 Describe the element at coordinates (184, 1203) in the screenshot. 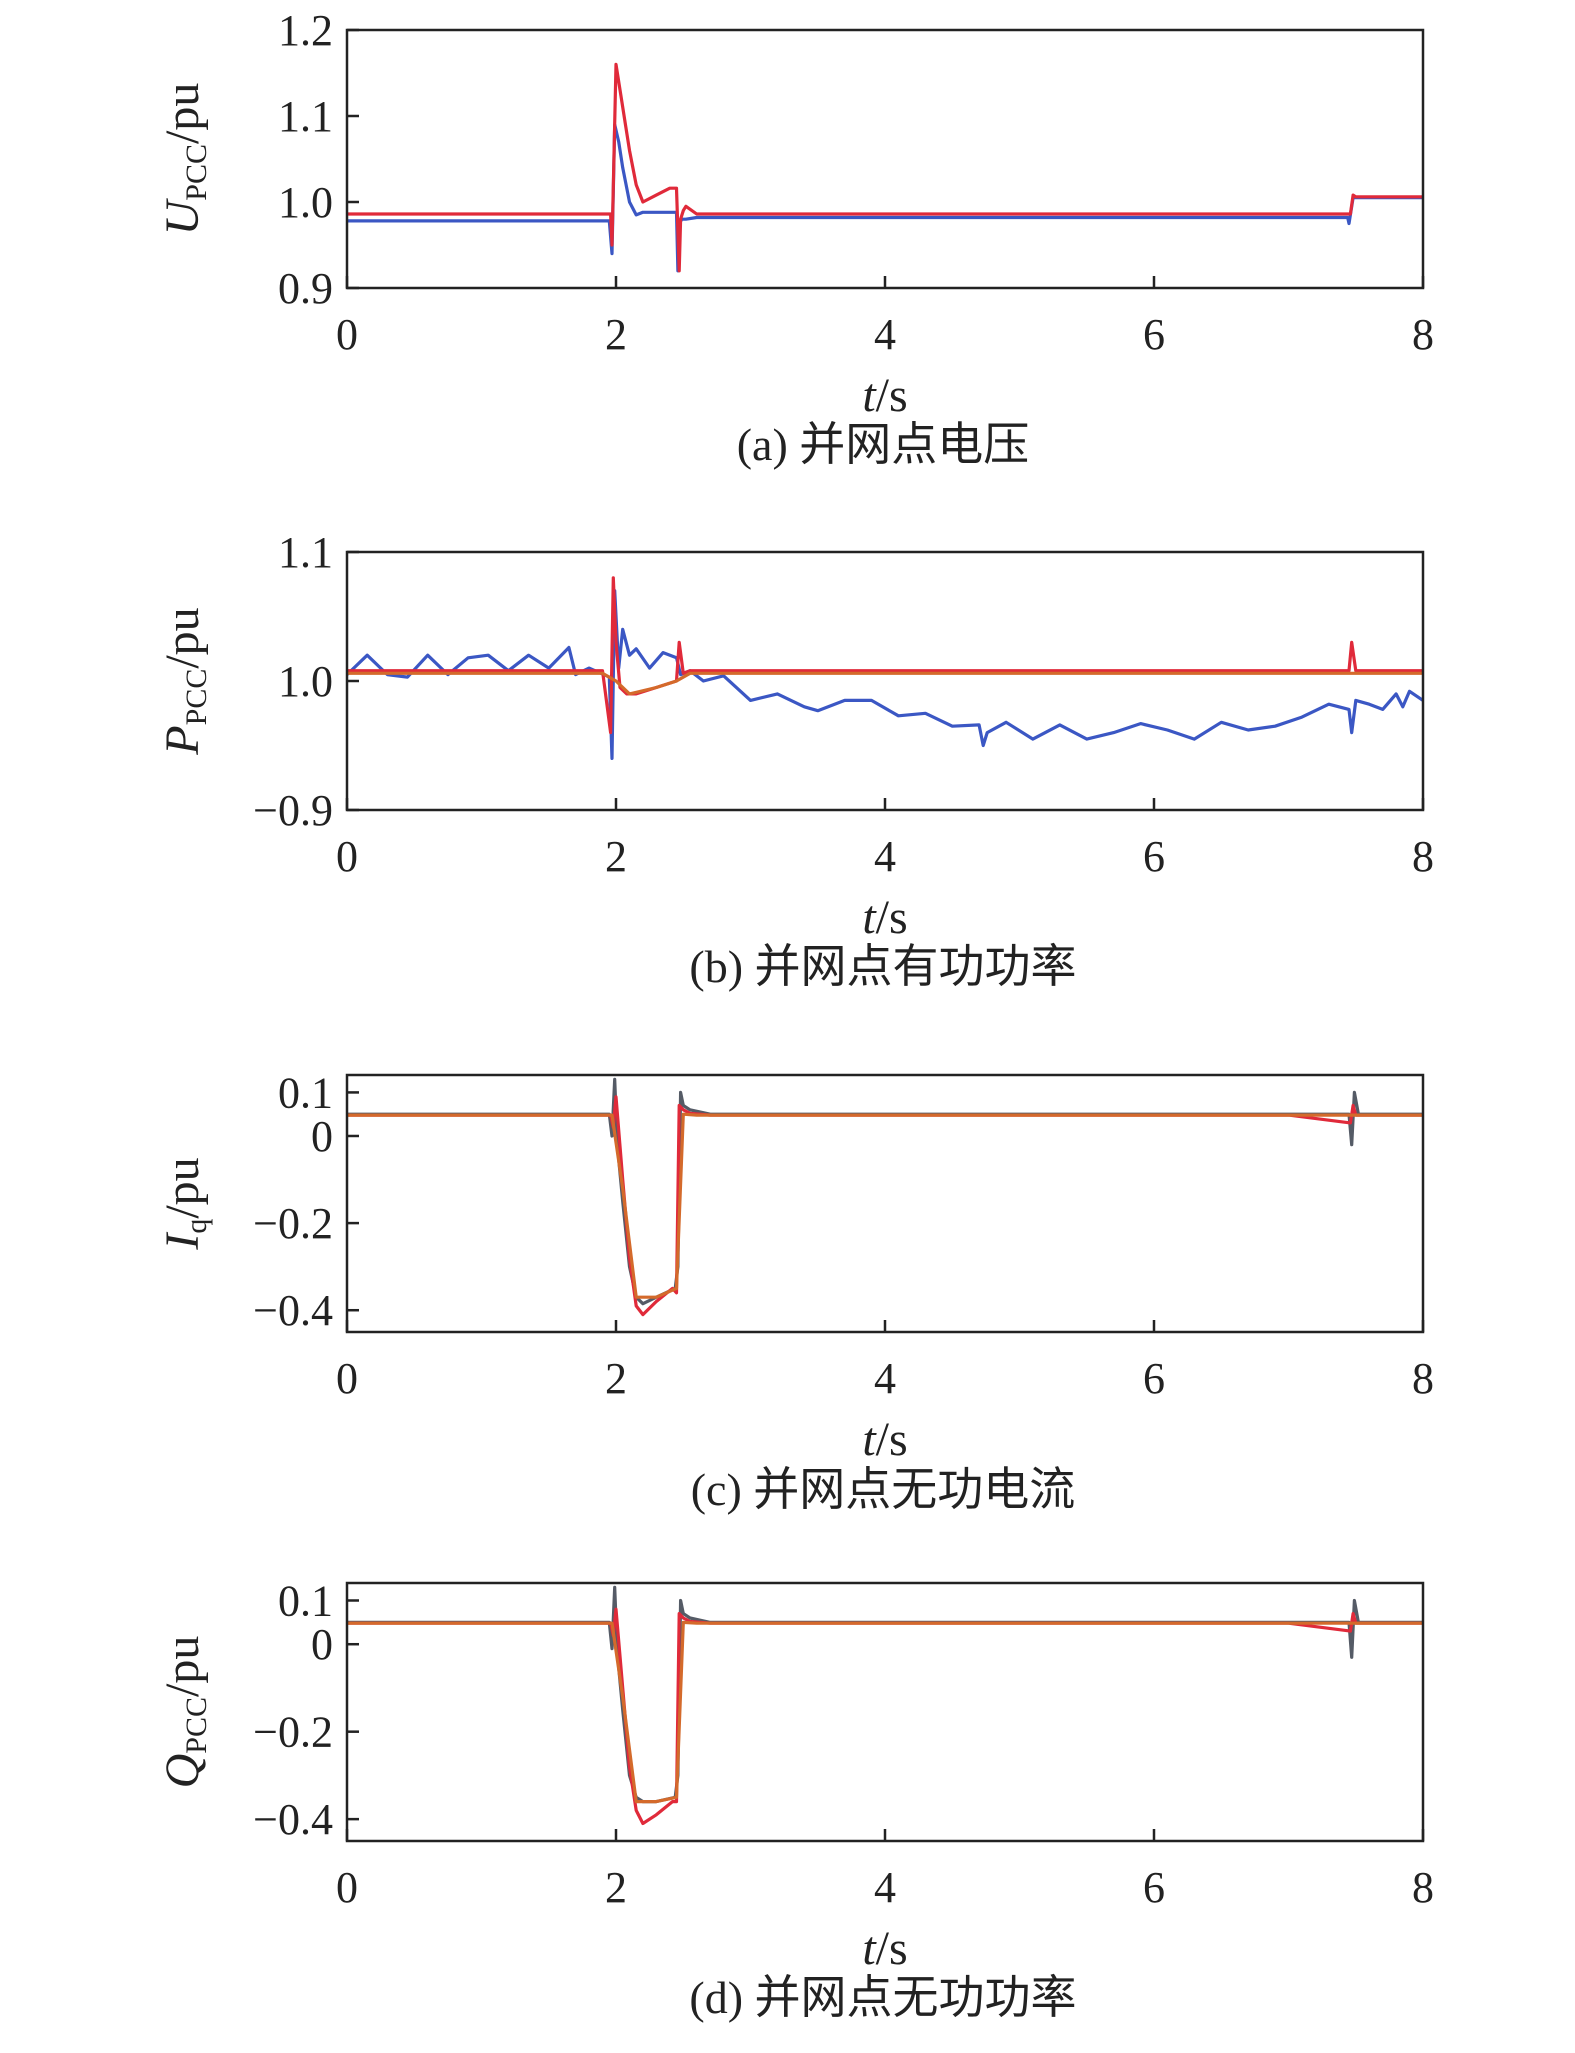

I see `y-axis-label: Iq/pu` at that location.